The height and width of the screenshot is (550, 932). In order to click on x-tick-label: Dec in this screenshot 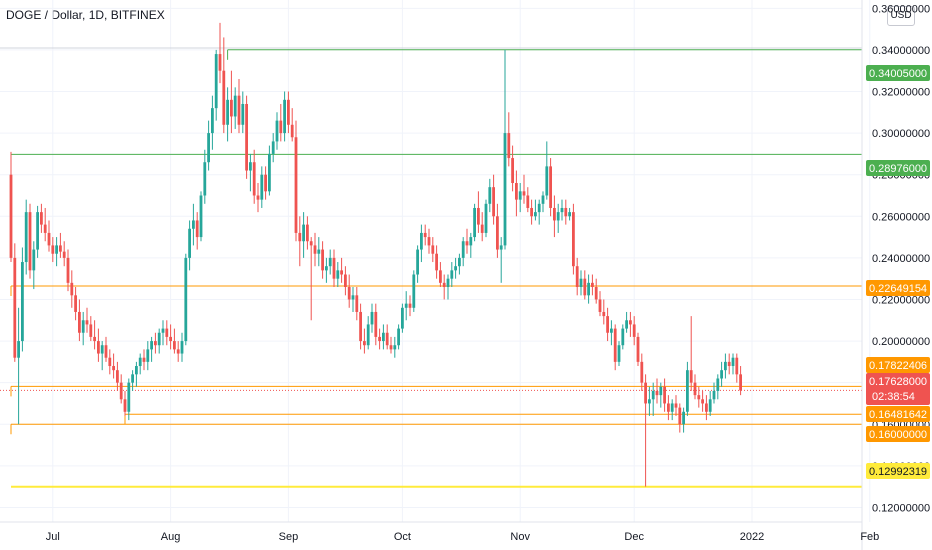, I will do `click(634, 537)`.